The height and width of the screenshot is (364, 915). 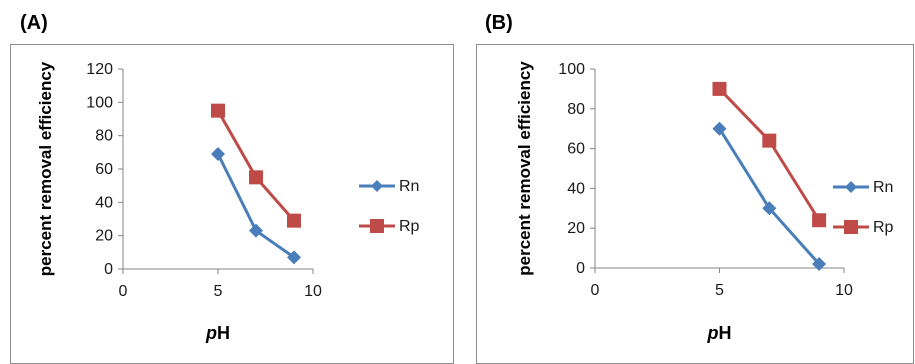 I want to click on panel-label-b: (B), so click(x=499, y=23).